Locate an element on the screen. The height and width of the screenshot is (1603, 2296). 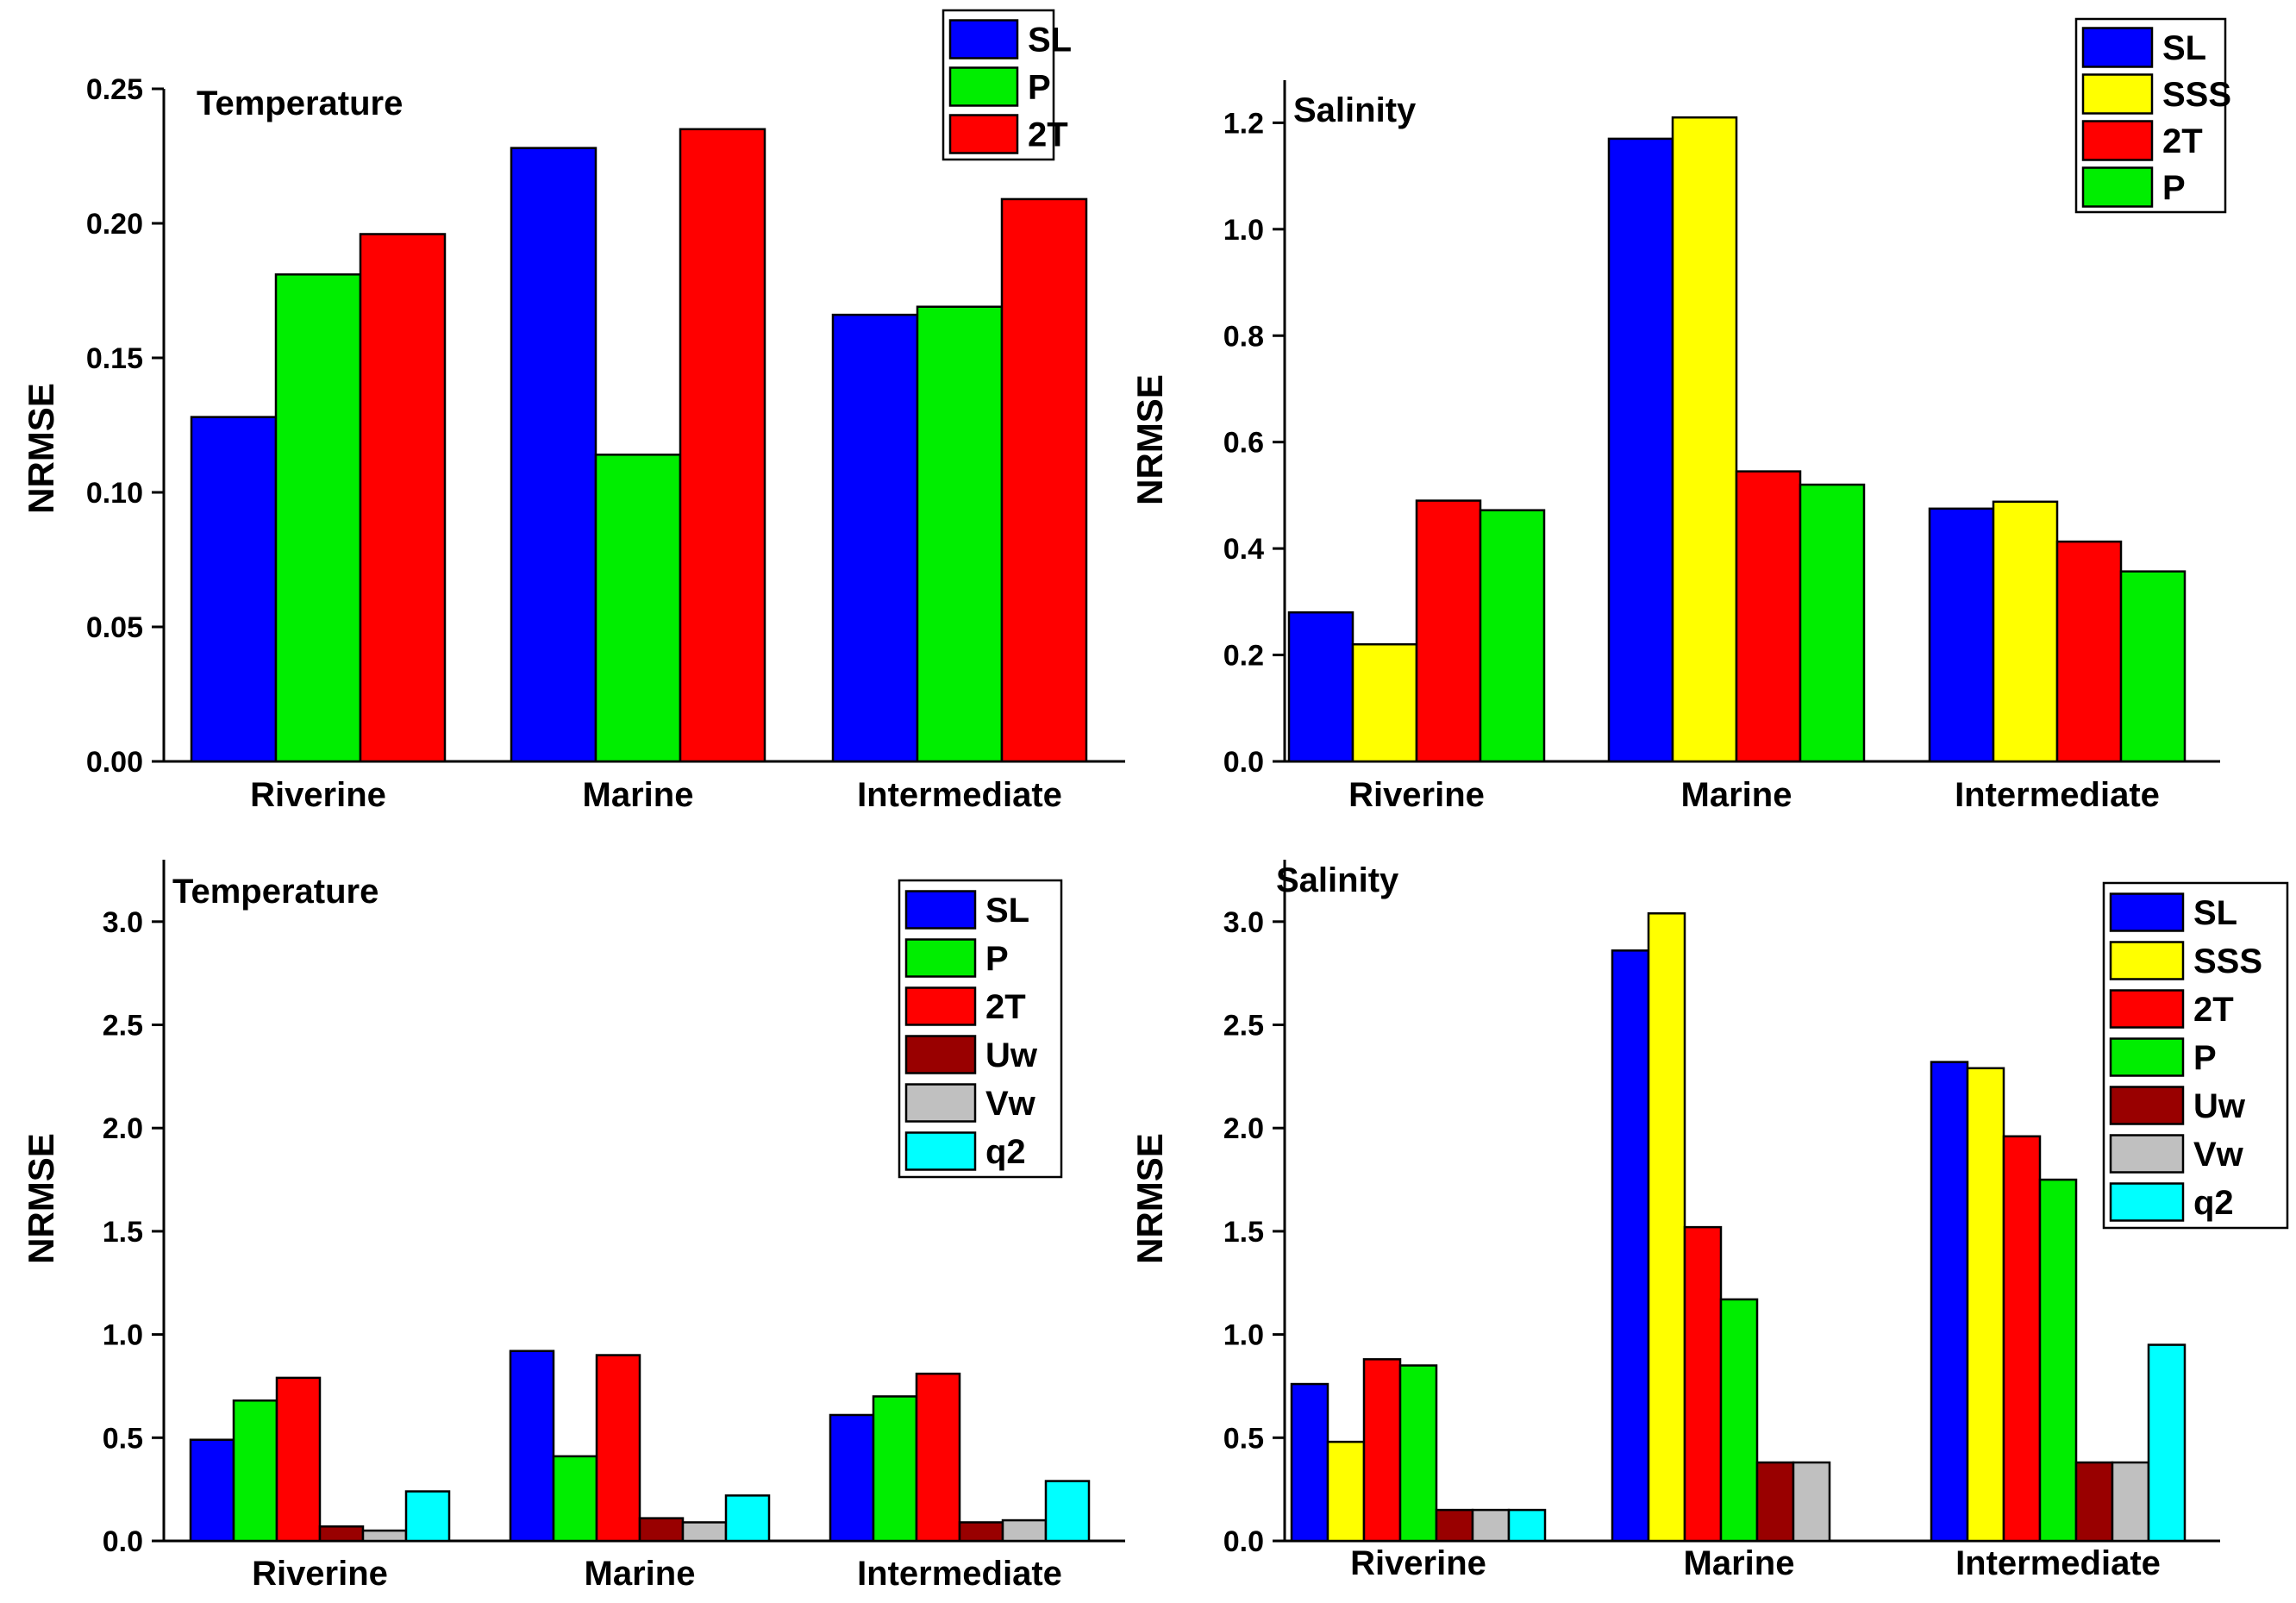
y-tick-label: 0.15 is located at coordinates (114, 358).